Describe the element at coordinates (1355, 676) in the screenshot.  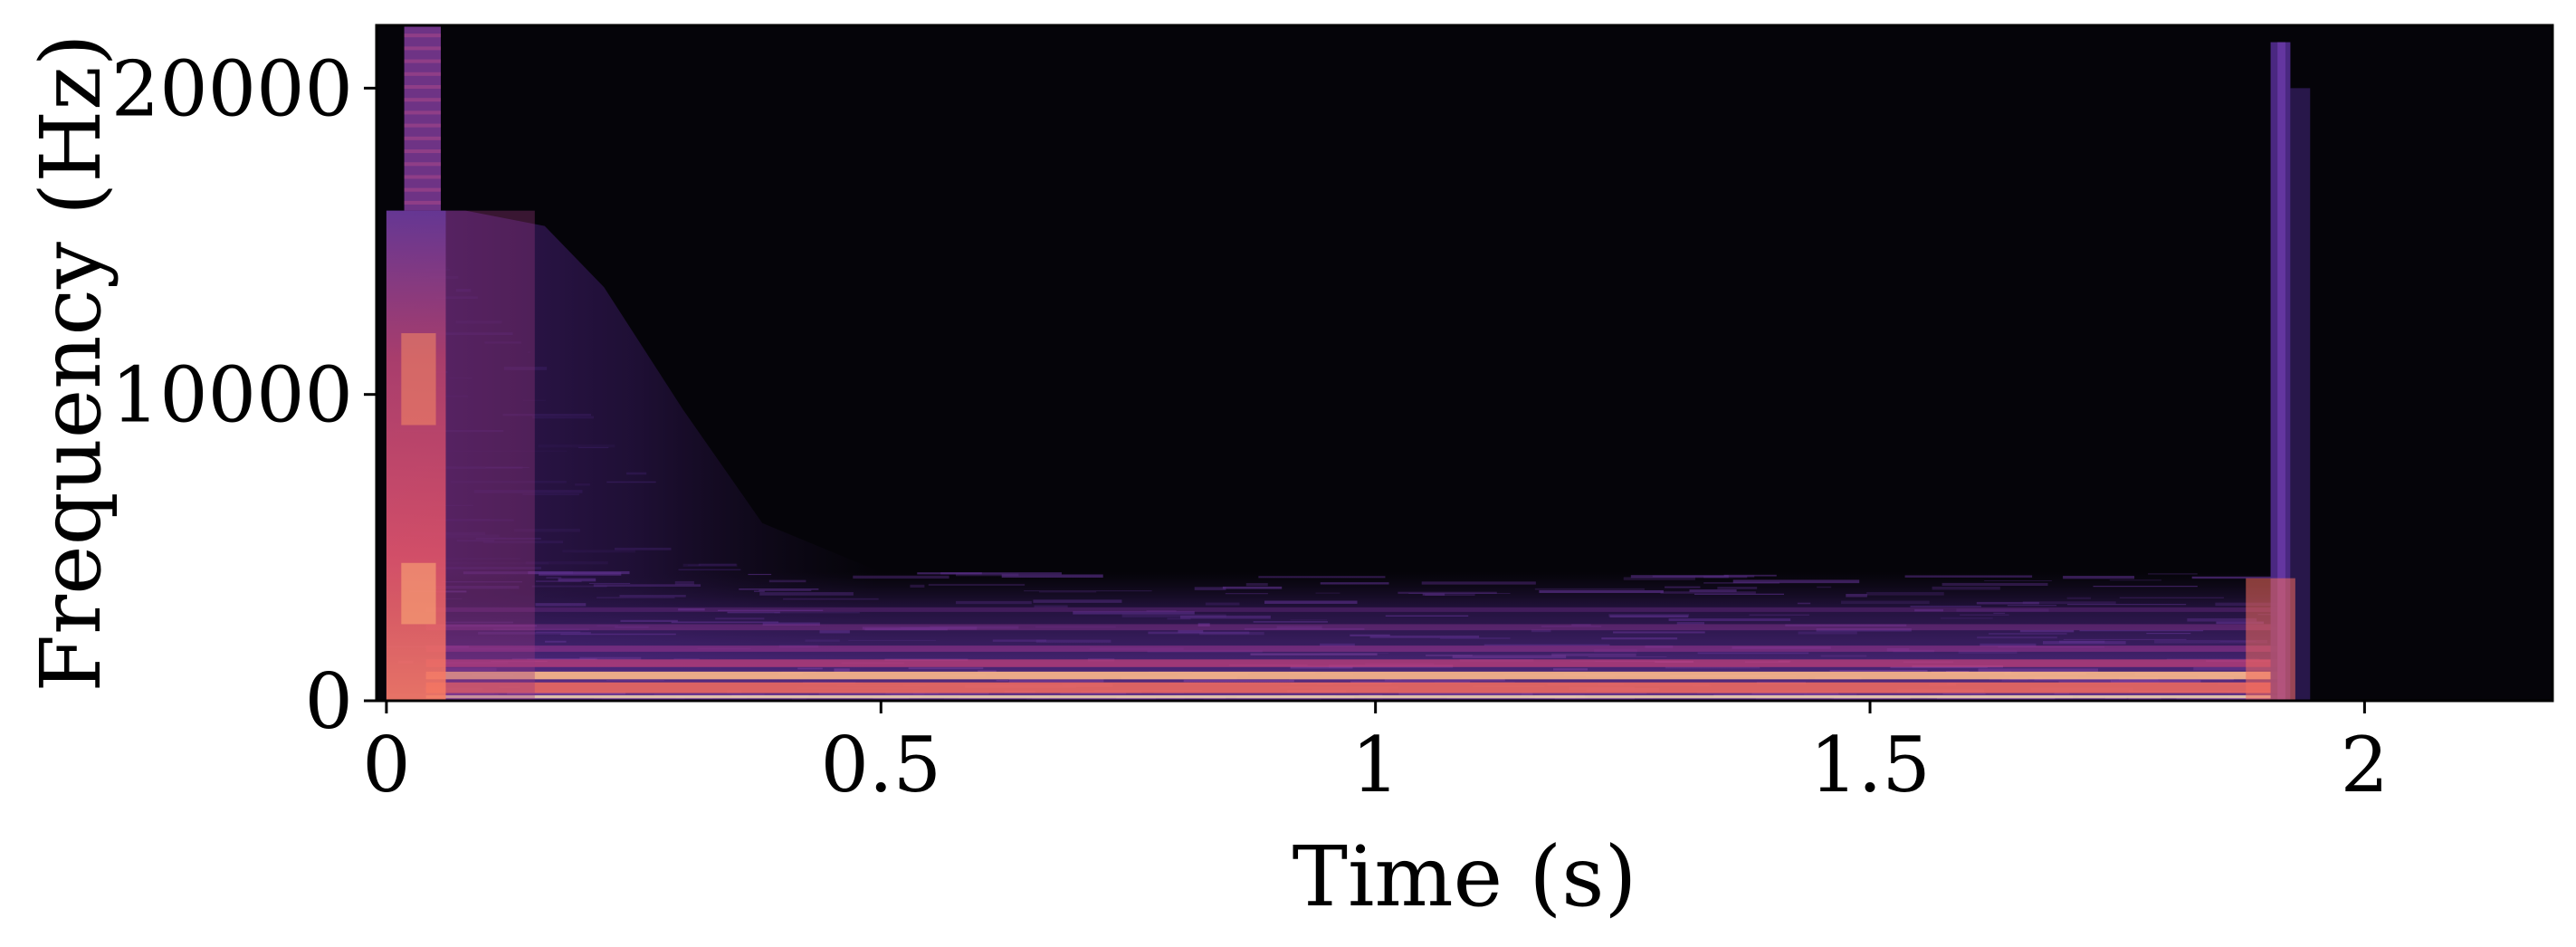
I see `harmonic-band` at that location.